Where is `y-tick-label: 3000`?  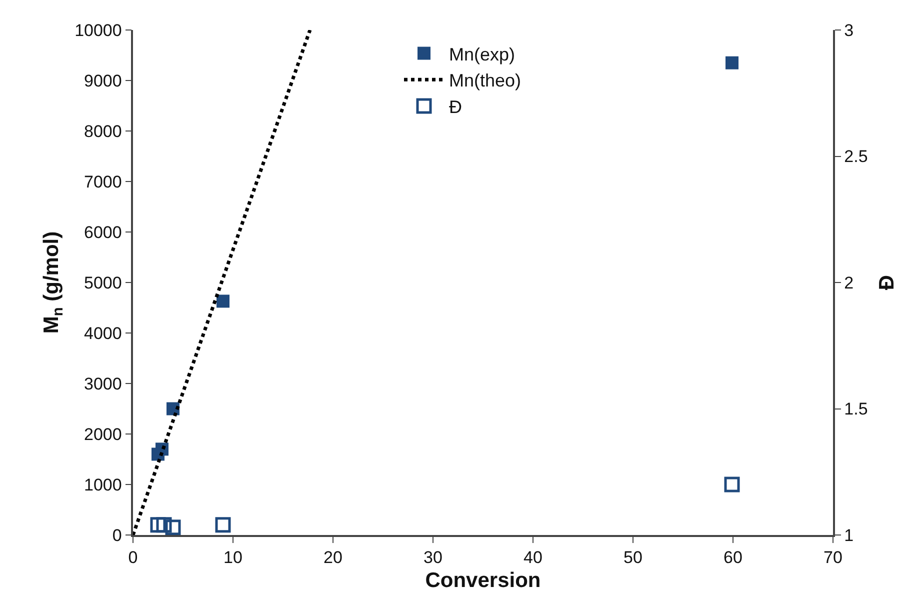 y-tick-label: 3000 is located at coordinates (103, 384).